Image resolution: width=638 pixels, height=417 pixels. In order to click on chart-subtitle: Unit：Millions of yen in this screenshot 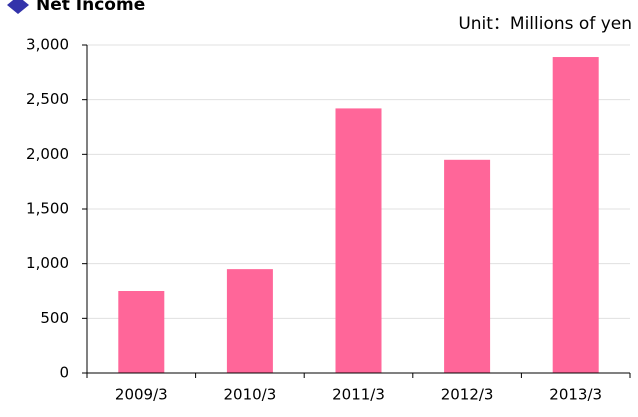, I will do `click(545, 24)`.